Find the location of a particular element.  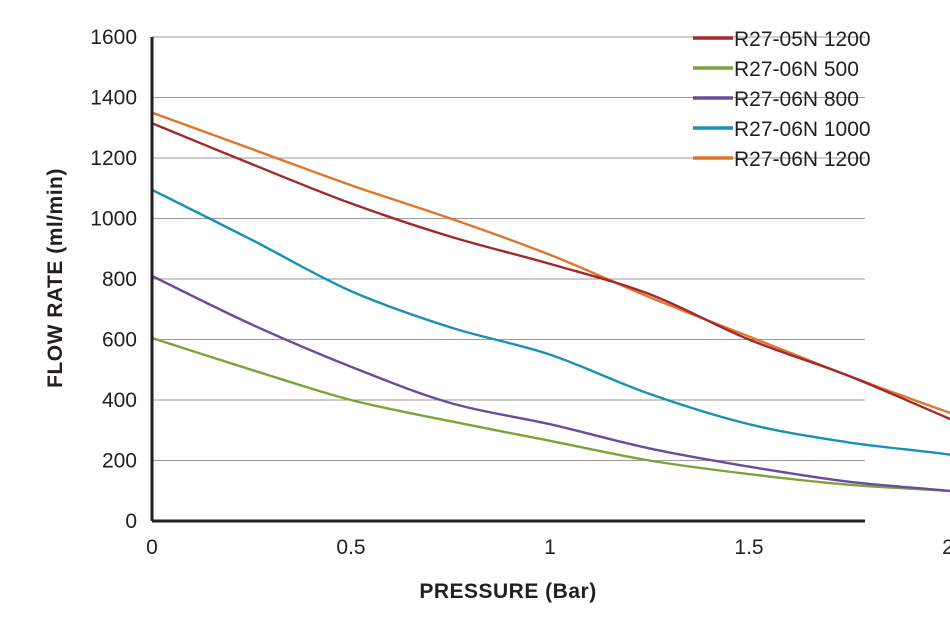

legend-item: R27-06N 800 is located at coordinates (776, 99).